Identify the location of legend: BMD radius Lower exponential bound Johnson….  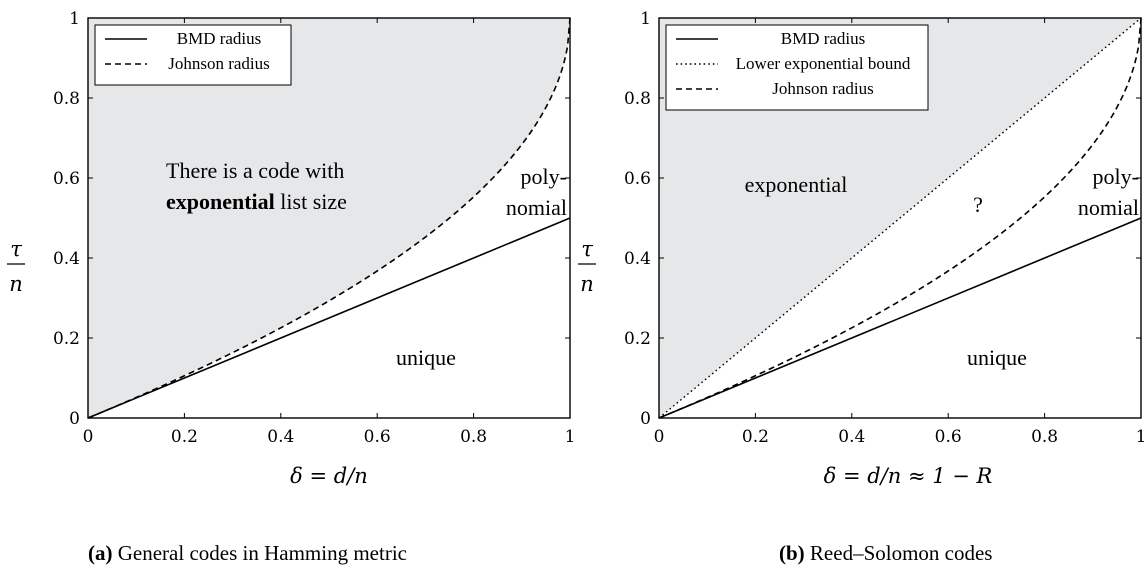
(797, 67).